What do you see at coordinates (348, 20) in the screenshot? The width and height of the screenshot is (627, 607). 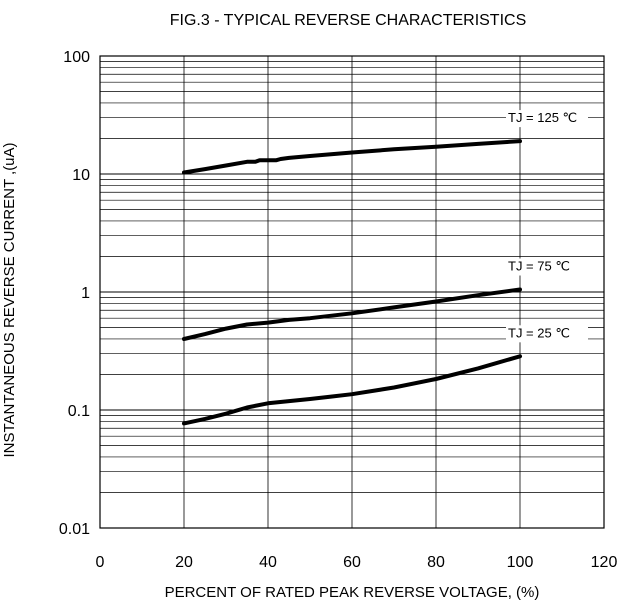 I see `chart-title: FIG.3 - TYPICAL REVERSE CHARACTERISTICS` at bounding box center [348, 20].